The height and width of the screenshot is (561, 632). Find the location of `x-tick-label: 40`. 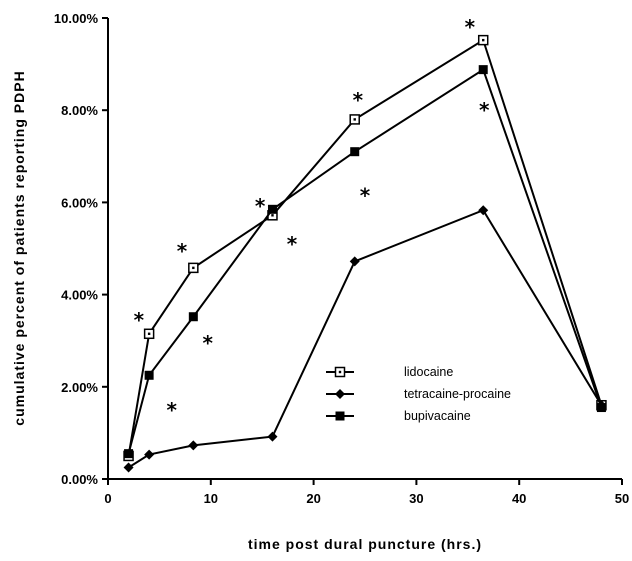

x-tick-label: 40 is located at coordinates (519, 498).